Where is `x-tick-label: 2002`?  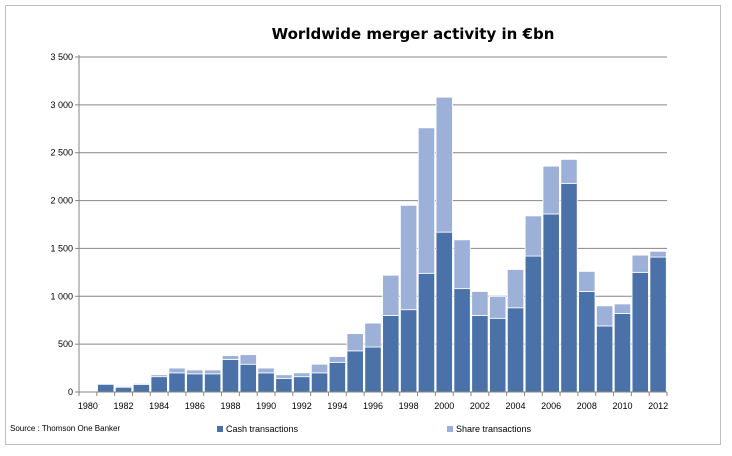 x-tick-label: 2002 is located at coordinates (480, 406).